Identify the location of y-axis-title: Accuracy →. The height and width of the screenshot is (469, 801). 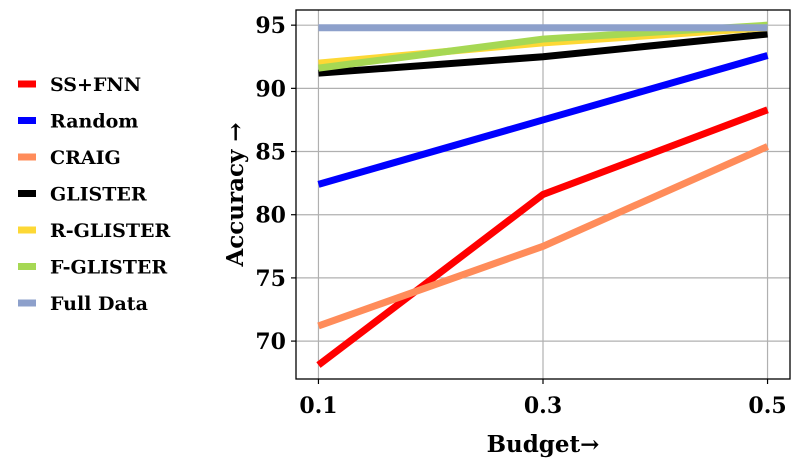
(235, 194).